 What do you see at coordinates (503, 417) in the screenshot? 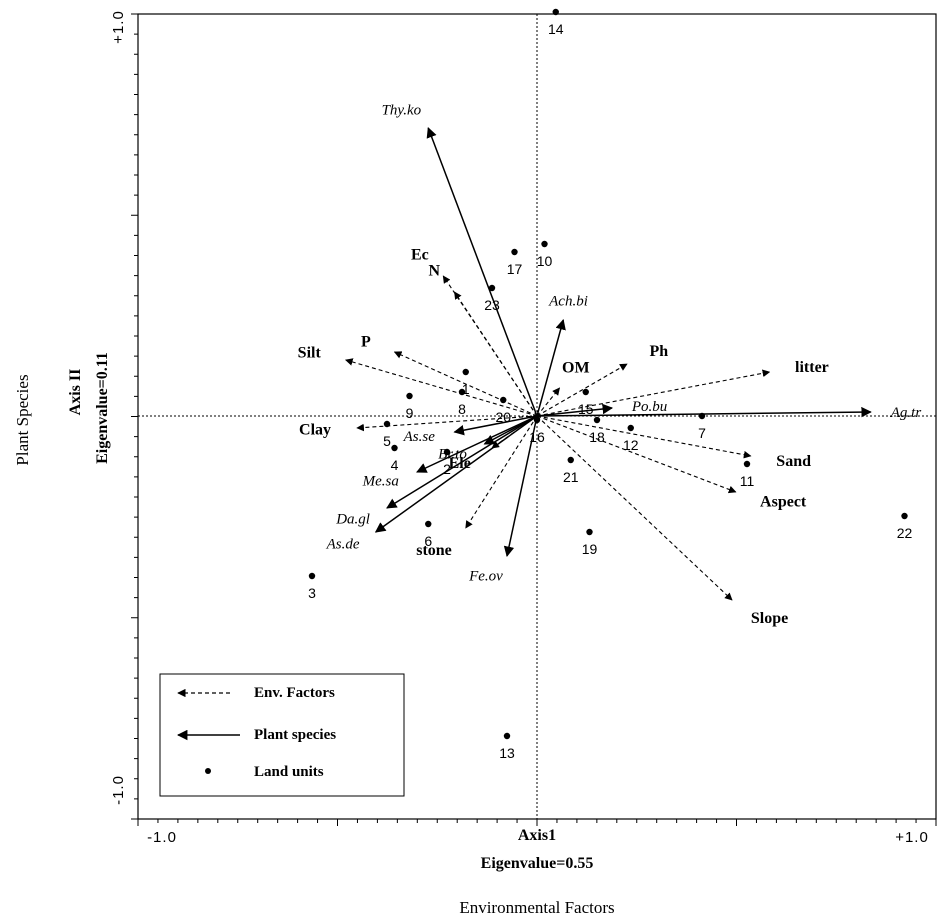
I see `land-unit-label-20: 20` at bounding box center [503, 417].